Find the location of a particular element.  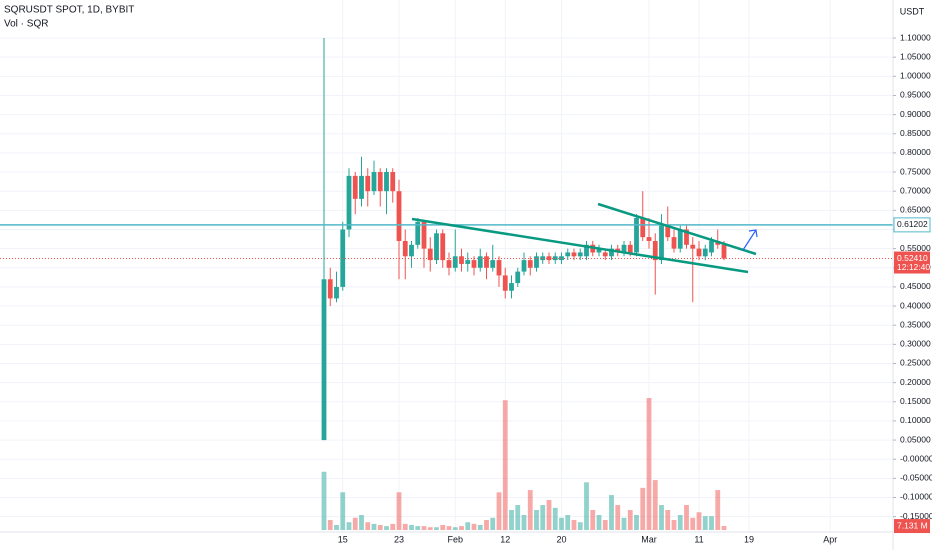

x-tick-label: Mar is located at coordinates (649, 539).